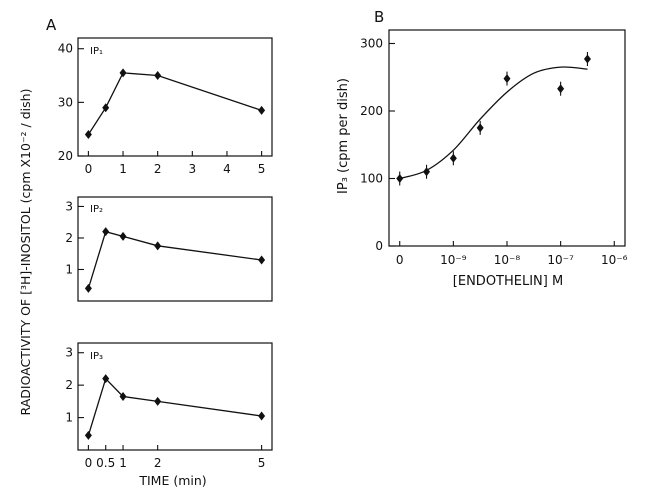 The width and height of the screenshot is (645, 495). I want to click on panel-b-xtick-label: 10⁻⁹, so click(453, 260).